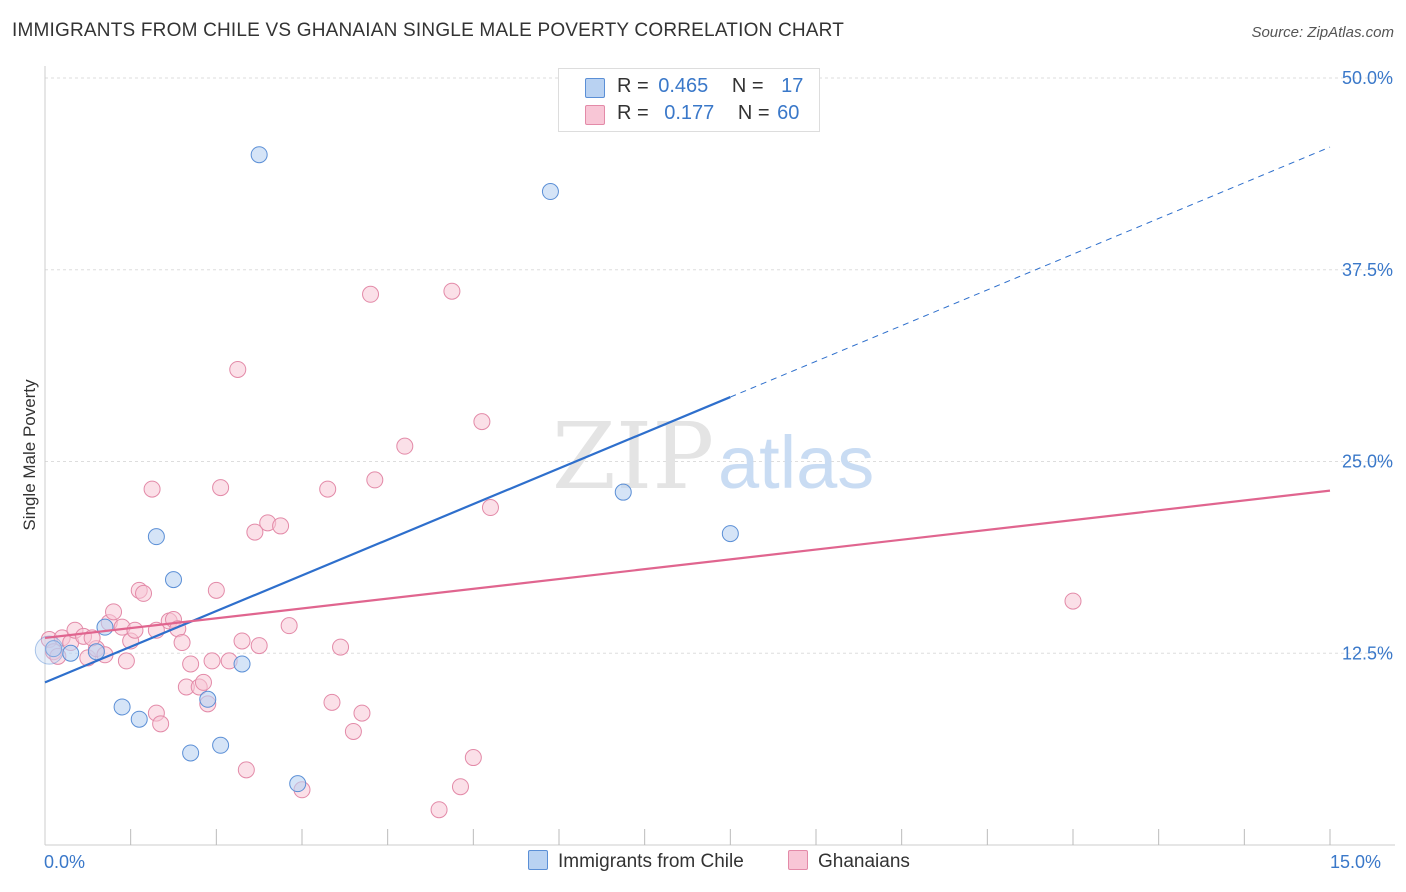 Image resolution: width=1406 pixels, height=892 pixels. Describe the element at coordinates (792, 86) in the screenshot. I see `n-value: 17` at that location.